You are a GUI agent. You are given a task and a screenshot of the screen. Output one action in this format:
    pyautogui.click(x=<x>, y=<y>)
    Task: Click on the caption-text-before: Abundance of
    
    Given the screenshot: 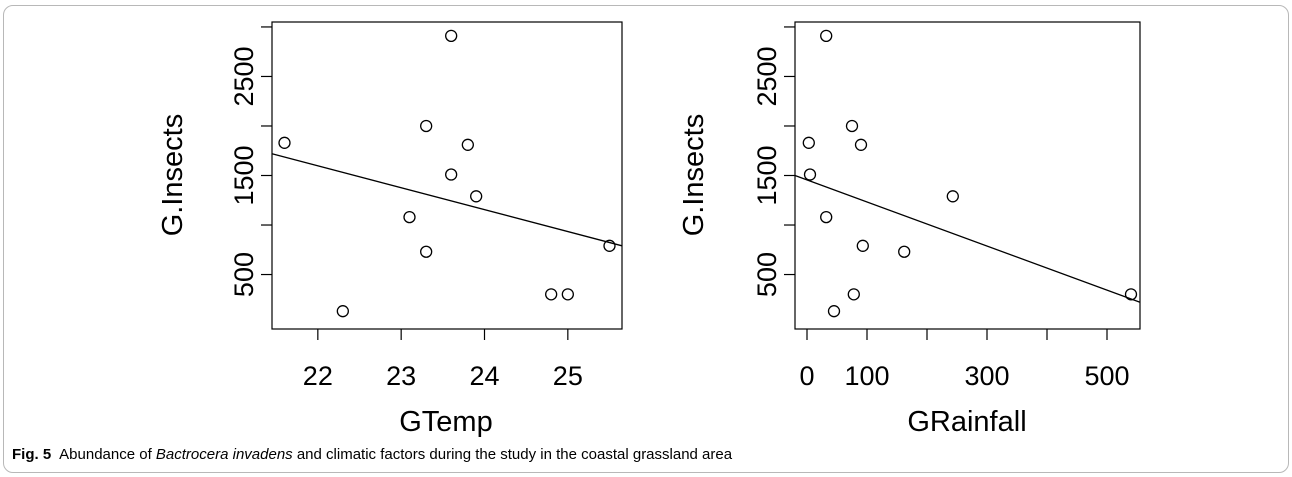 What is the action you would take?
    pyautogui.click(x=107, y=454)
    